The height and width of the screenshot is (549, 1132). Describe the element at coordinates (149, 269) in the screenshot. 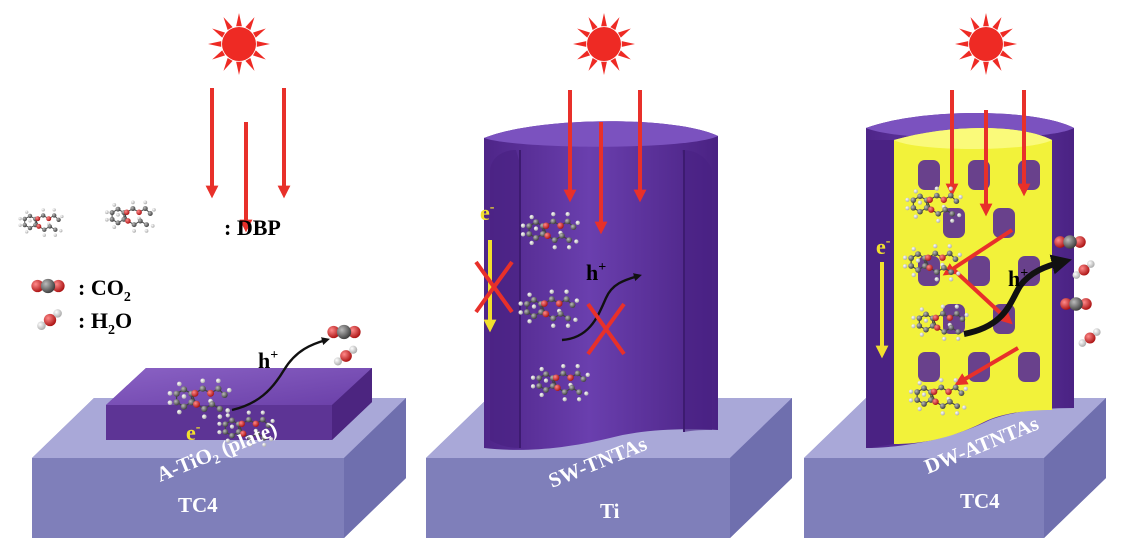

I see `legend: : DBP : CO2 : H2O` at that location.